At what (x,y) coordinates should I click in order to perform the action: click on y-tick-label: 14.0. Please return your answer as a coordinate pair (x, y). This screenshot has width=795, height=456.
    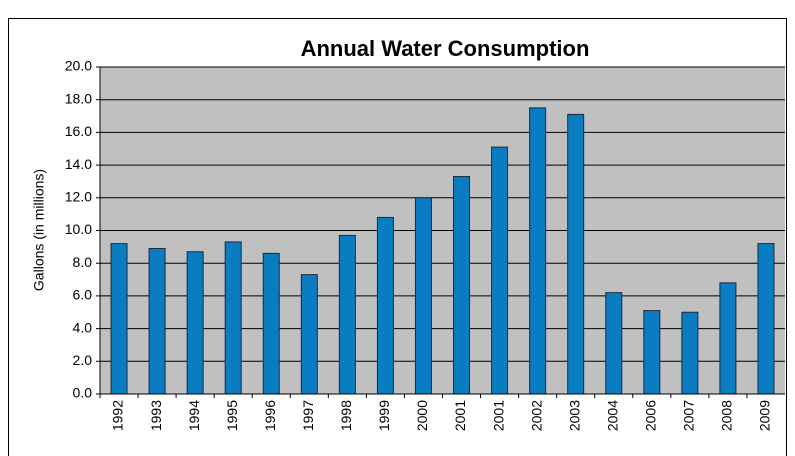
    Looking at the image, I should click on (78, 164).